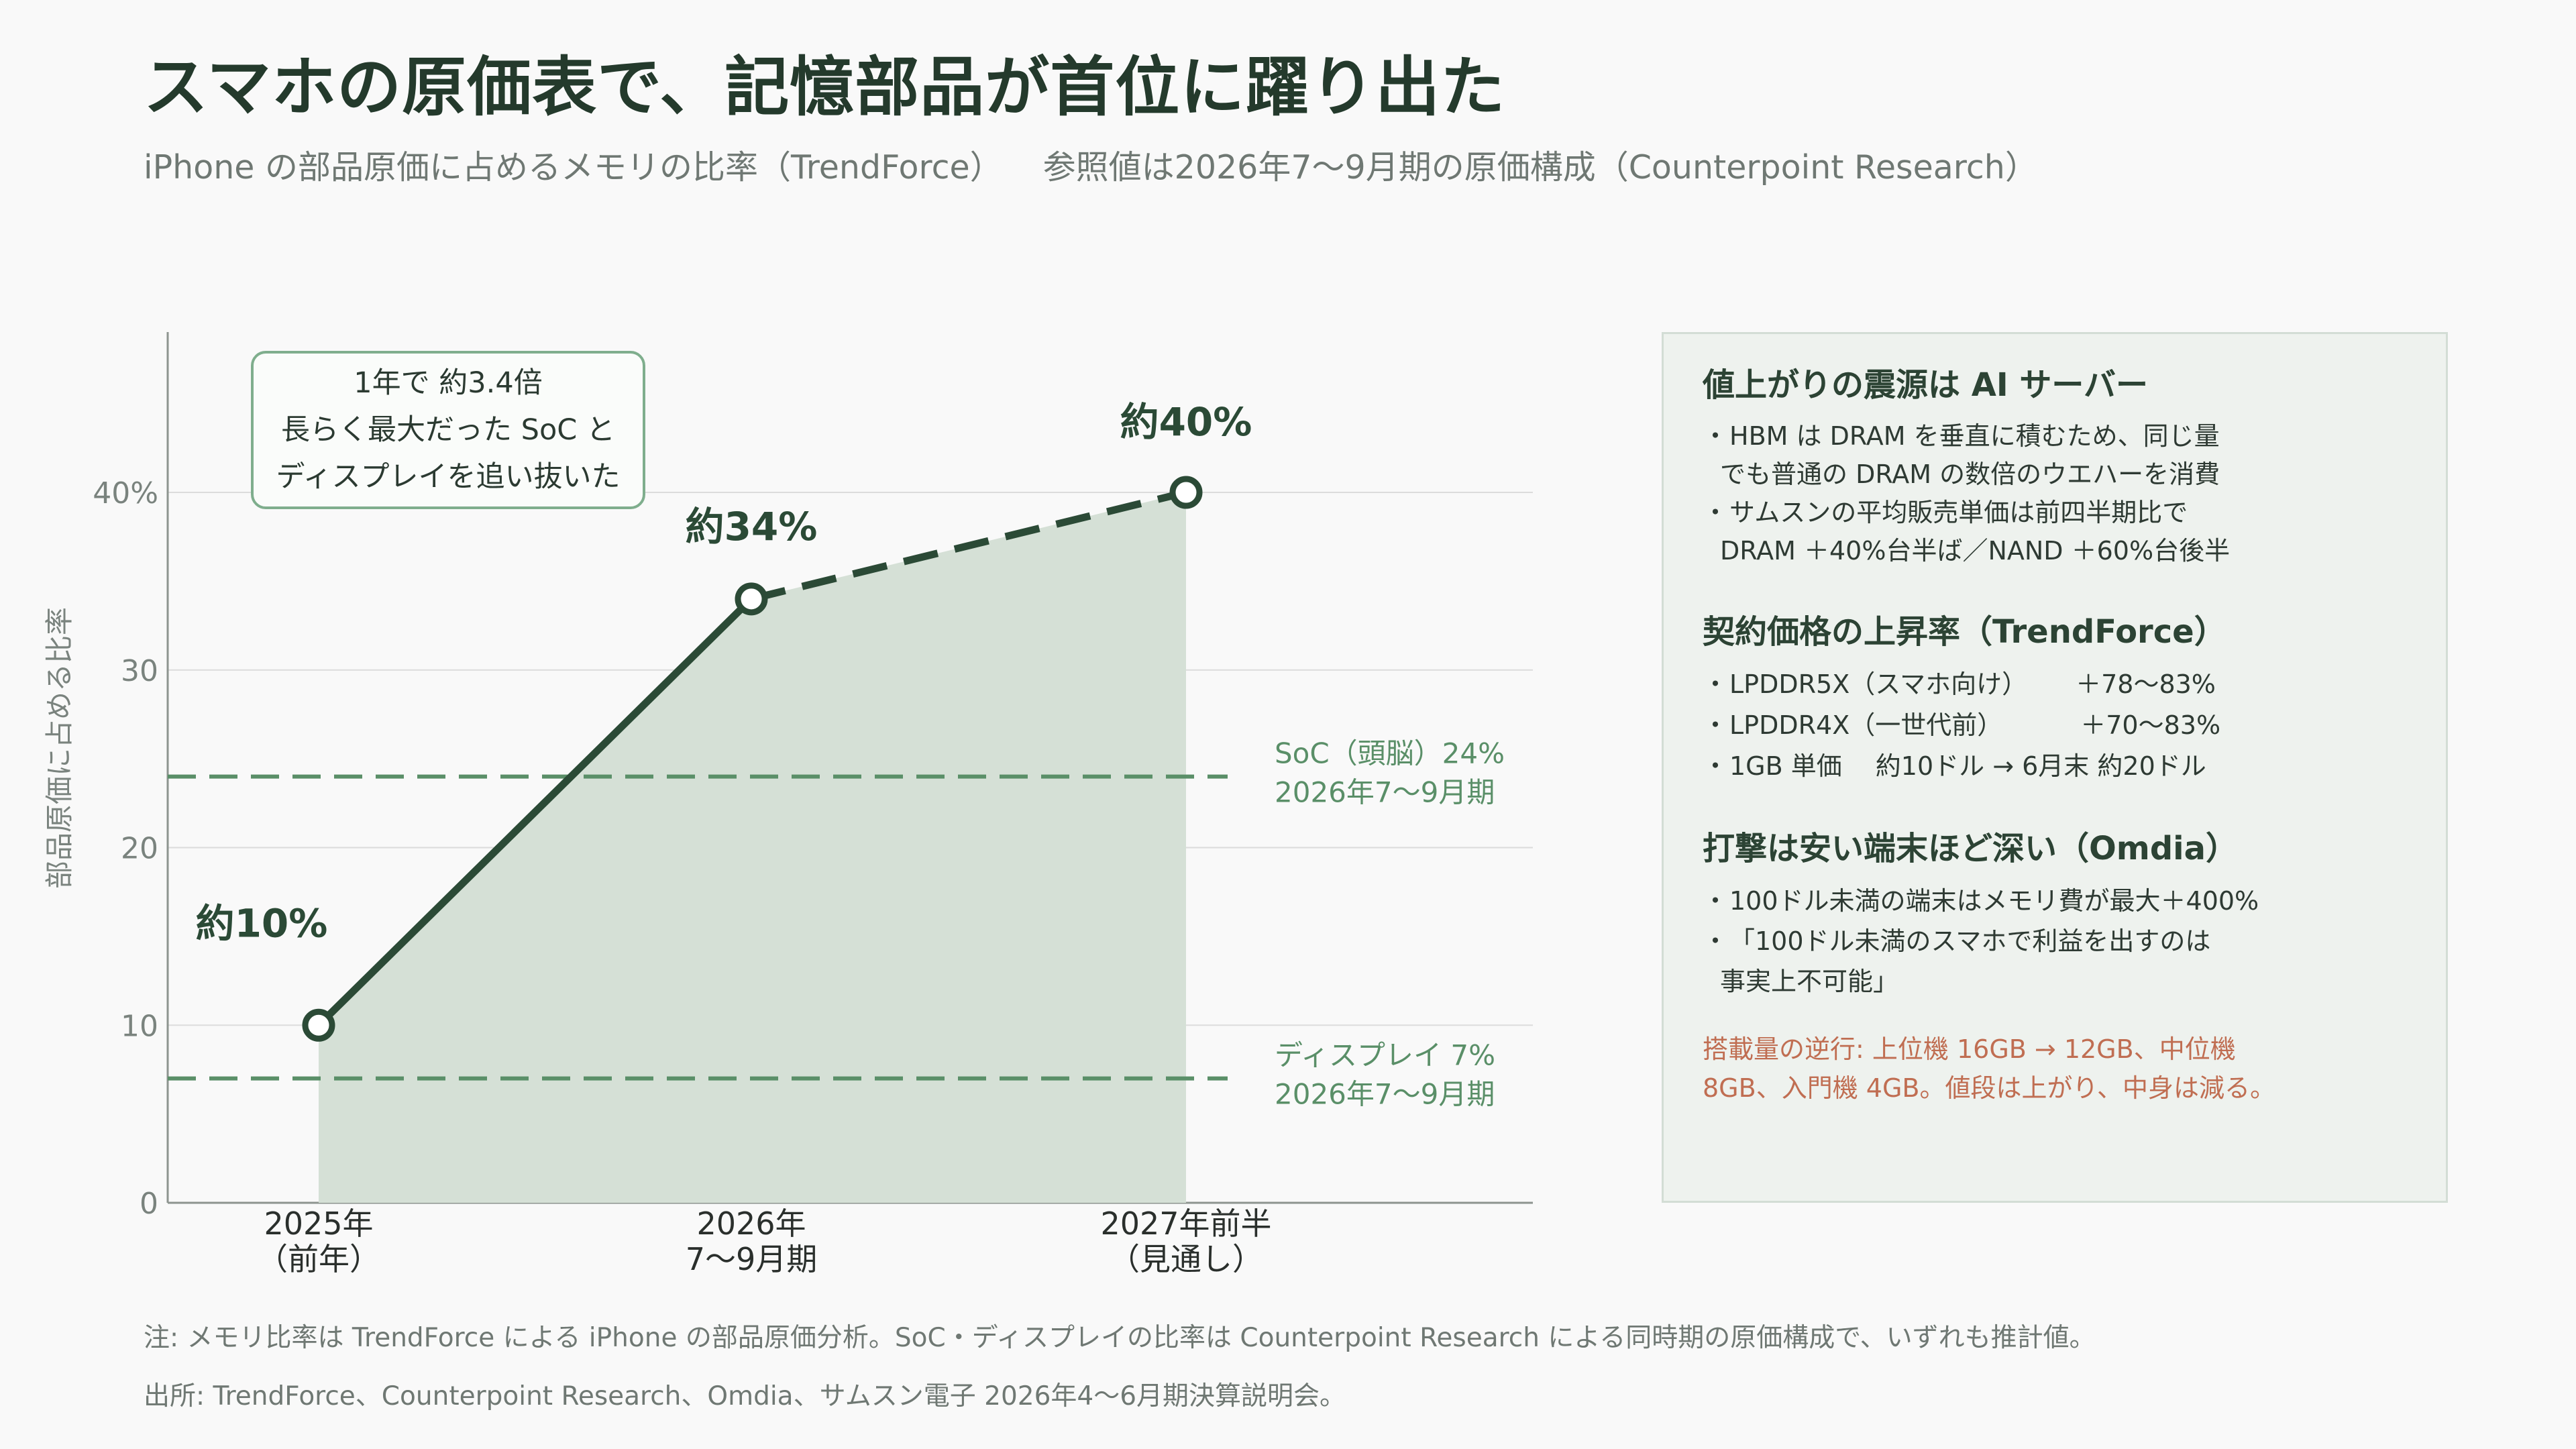 The height and width of the screenshot is (1449, 2576). What do you see at coordinates (1945, 512) in the screenshot?
I see `list-item: ・サムスンの平均販売単価は前四半期比で` at bounding box center [1945, 512].